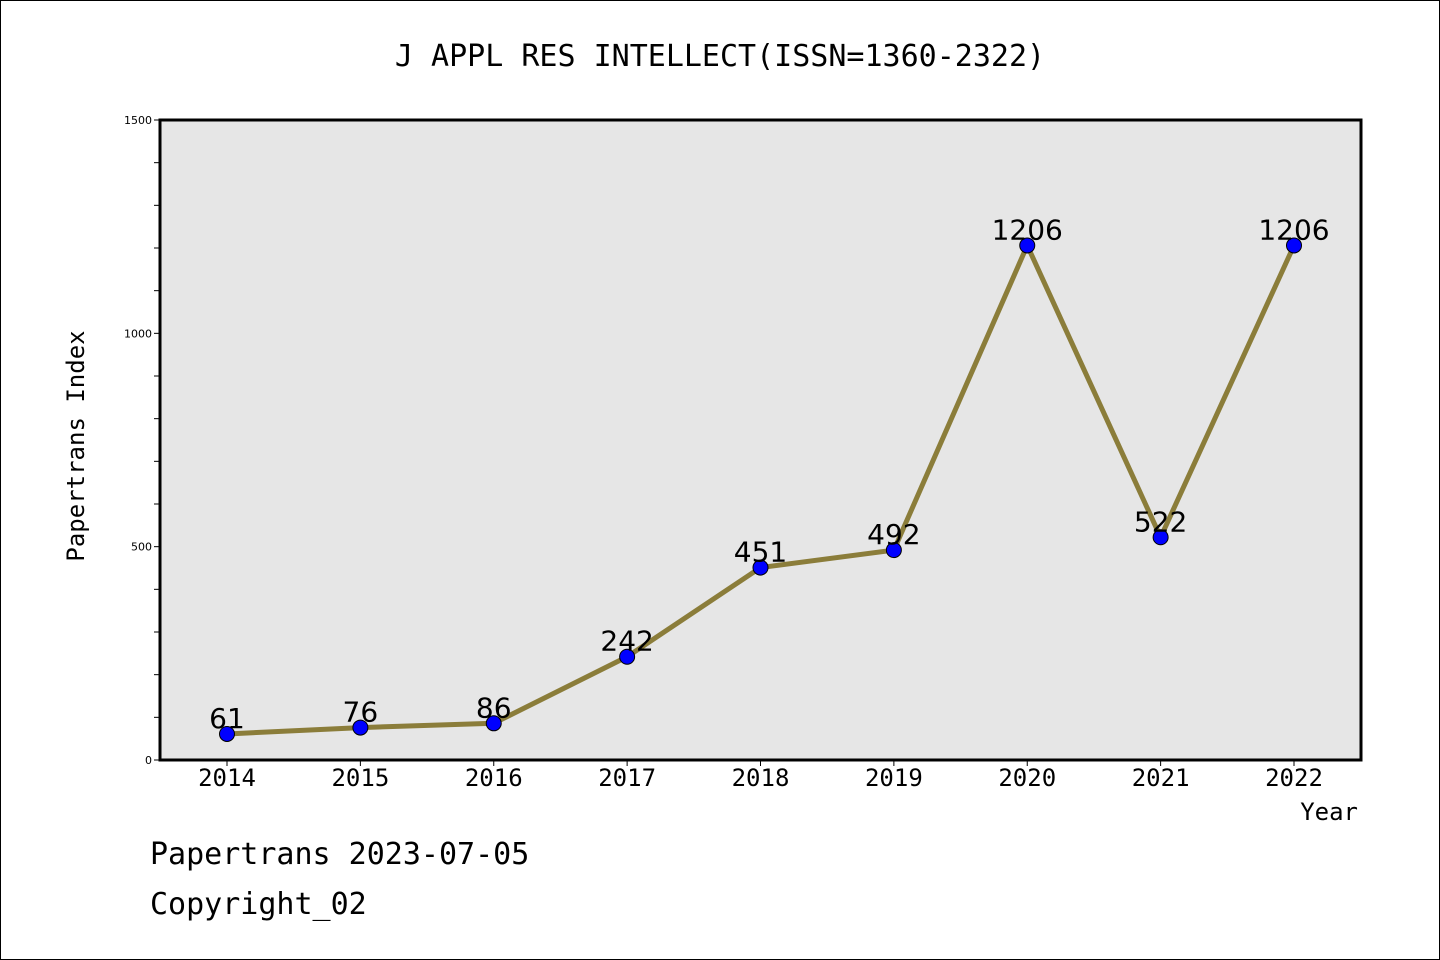 The image size is (1440, 960). What do you see at coordinates (76, 445) in the screenshot?
I see `y-axis-label: Papertrans Index` at bounding box center [76, 445].